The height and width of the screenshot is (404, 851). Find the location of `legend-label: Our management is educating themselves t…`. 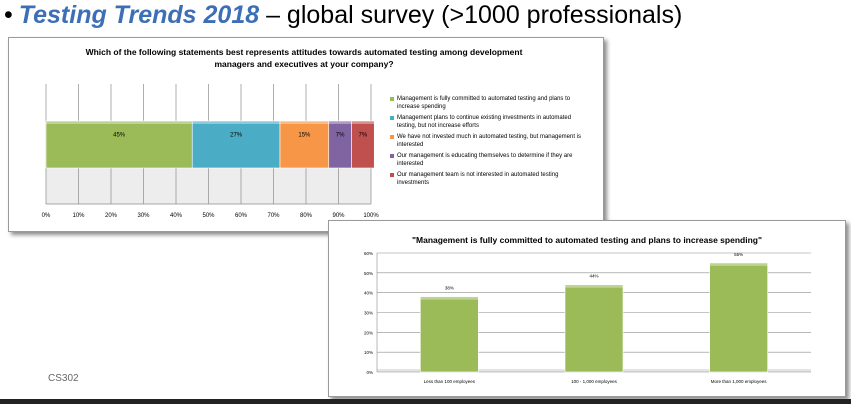

legend-label: Our management is educating themselves t… is located at coordinates (485, 160).